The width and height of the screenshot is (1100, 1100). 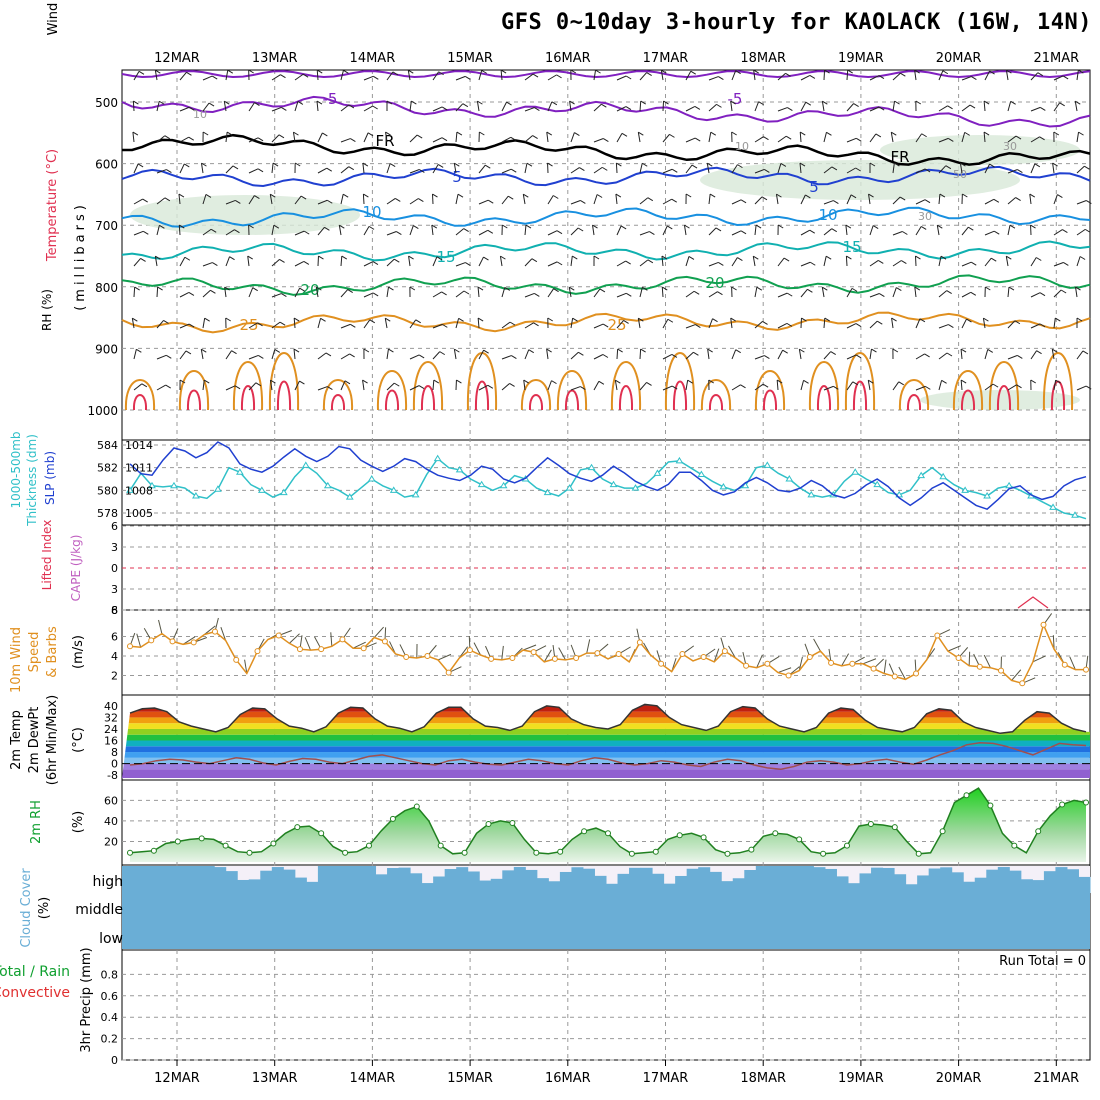 What do you see at coordinates (925, 216) in the screenshot?
I see `contour-label: 30` at bounding box center [925, 216].